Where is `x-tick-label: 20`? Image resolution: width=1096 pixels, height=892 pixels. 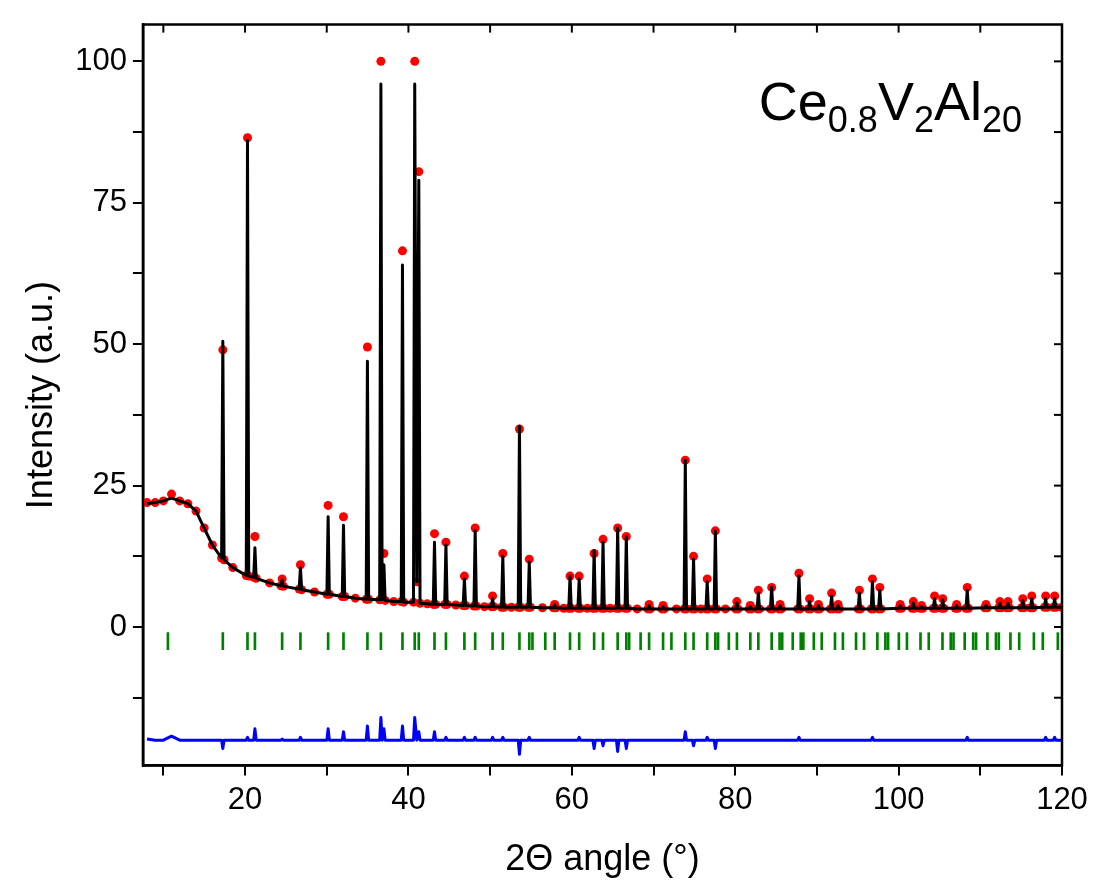 x-tick-label: 20 is located at coordinates (245, 798).